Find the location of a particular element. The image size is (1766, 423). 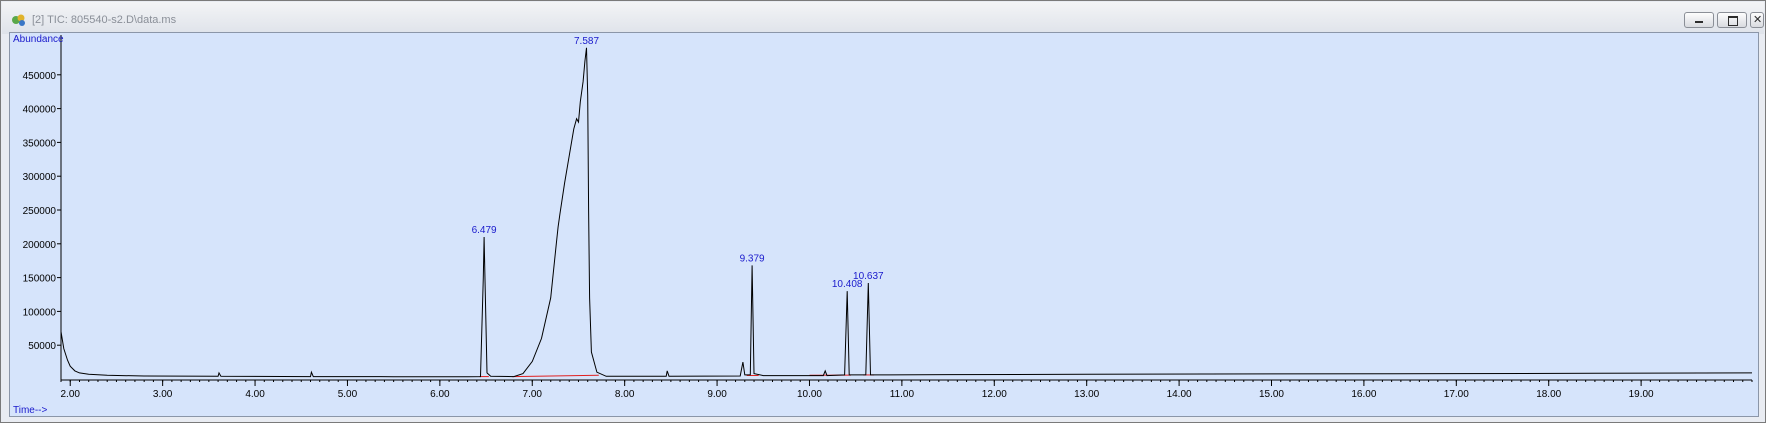

x-tick-label: 17.00 is located at coordinates (1456, 394).